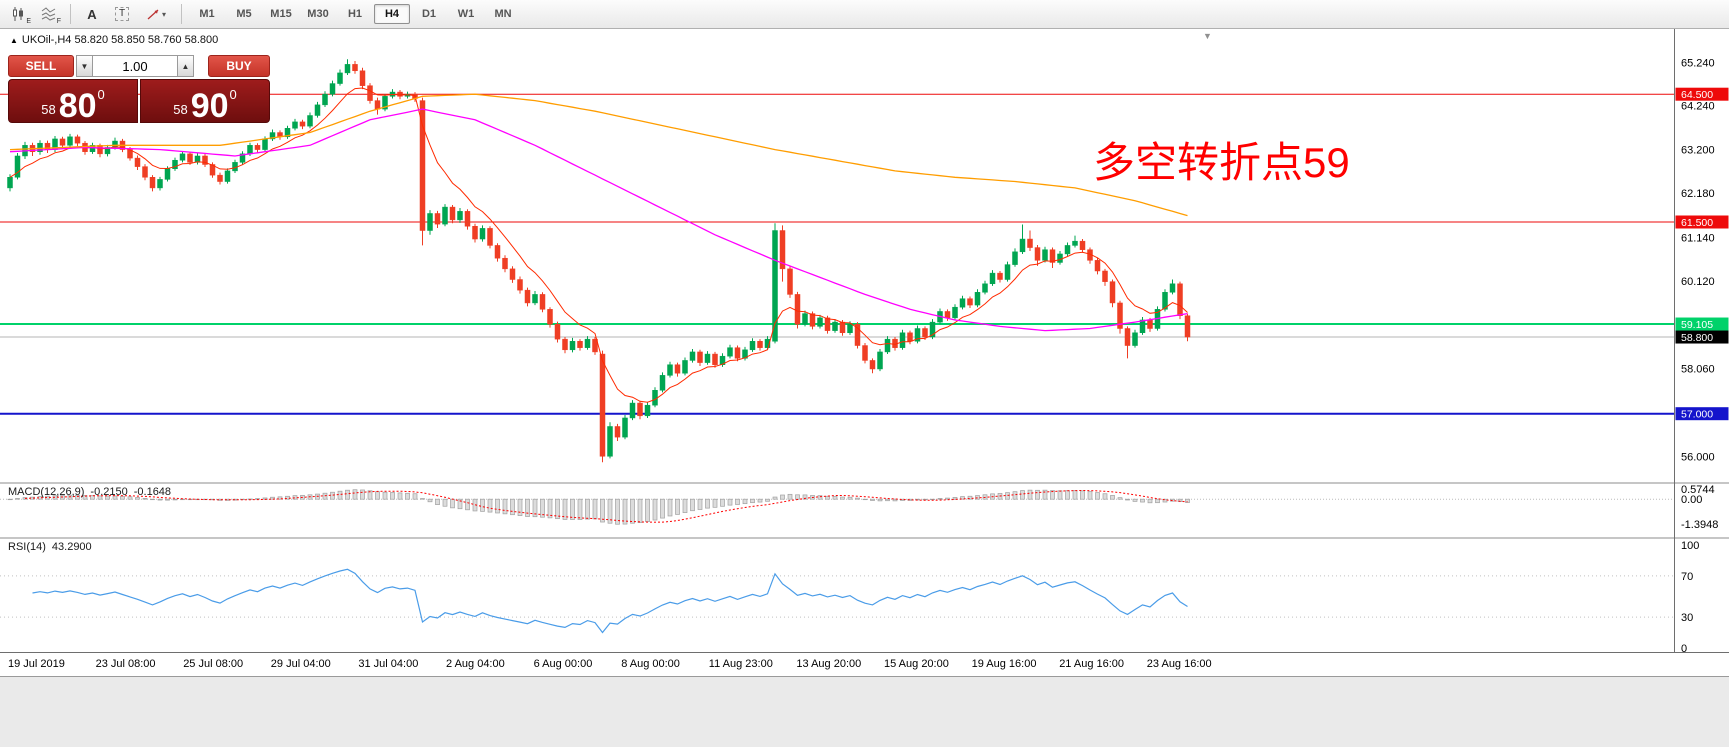  I want to click on rsi-pane, so click(837, 601).